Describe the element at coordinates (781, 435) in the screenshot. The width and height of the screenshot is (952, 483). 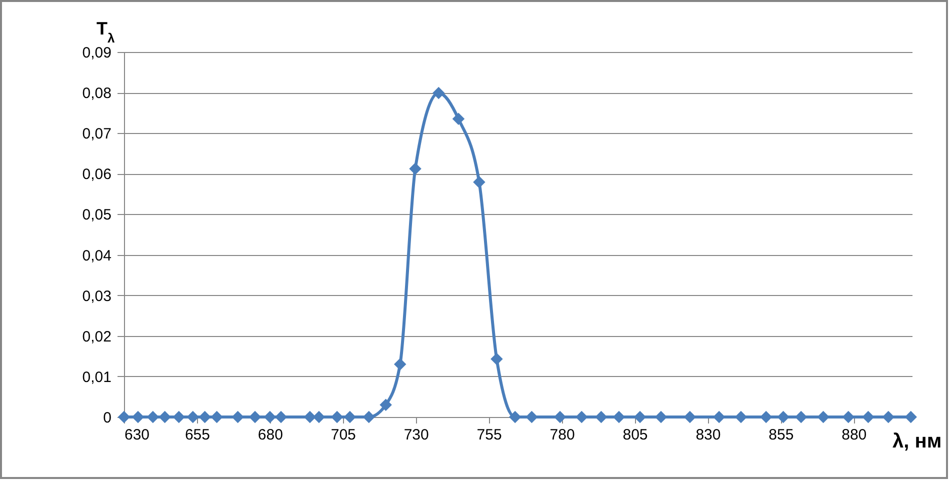
I see `x-tick-label: 855` at that location.